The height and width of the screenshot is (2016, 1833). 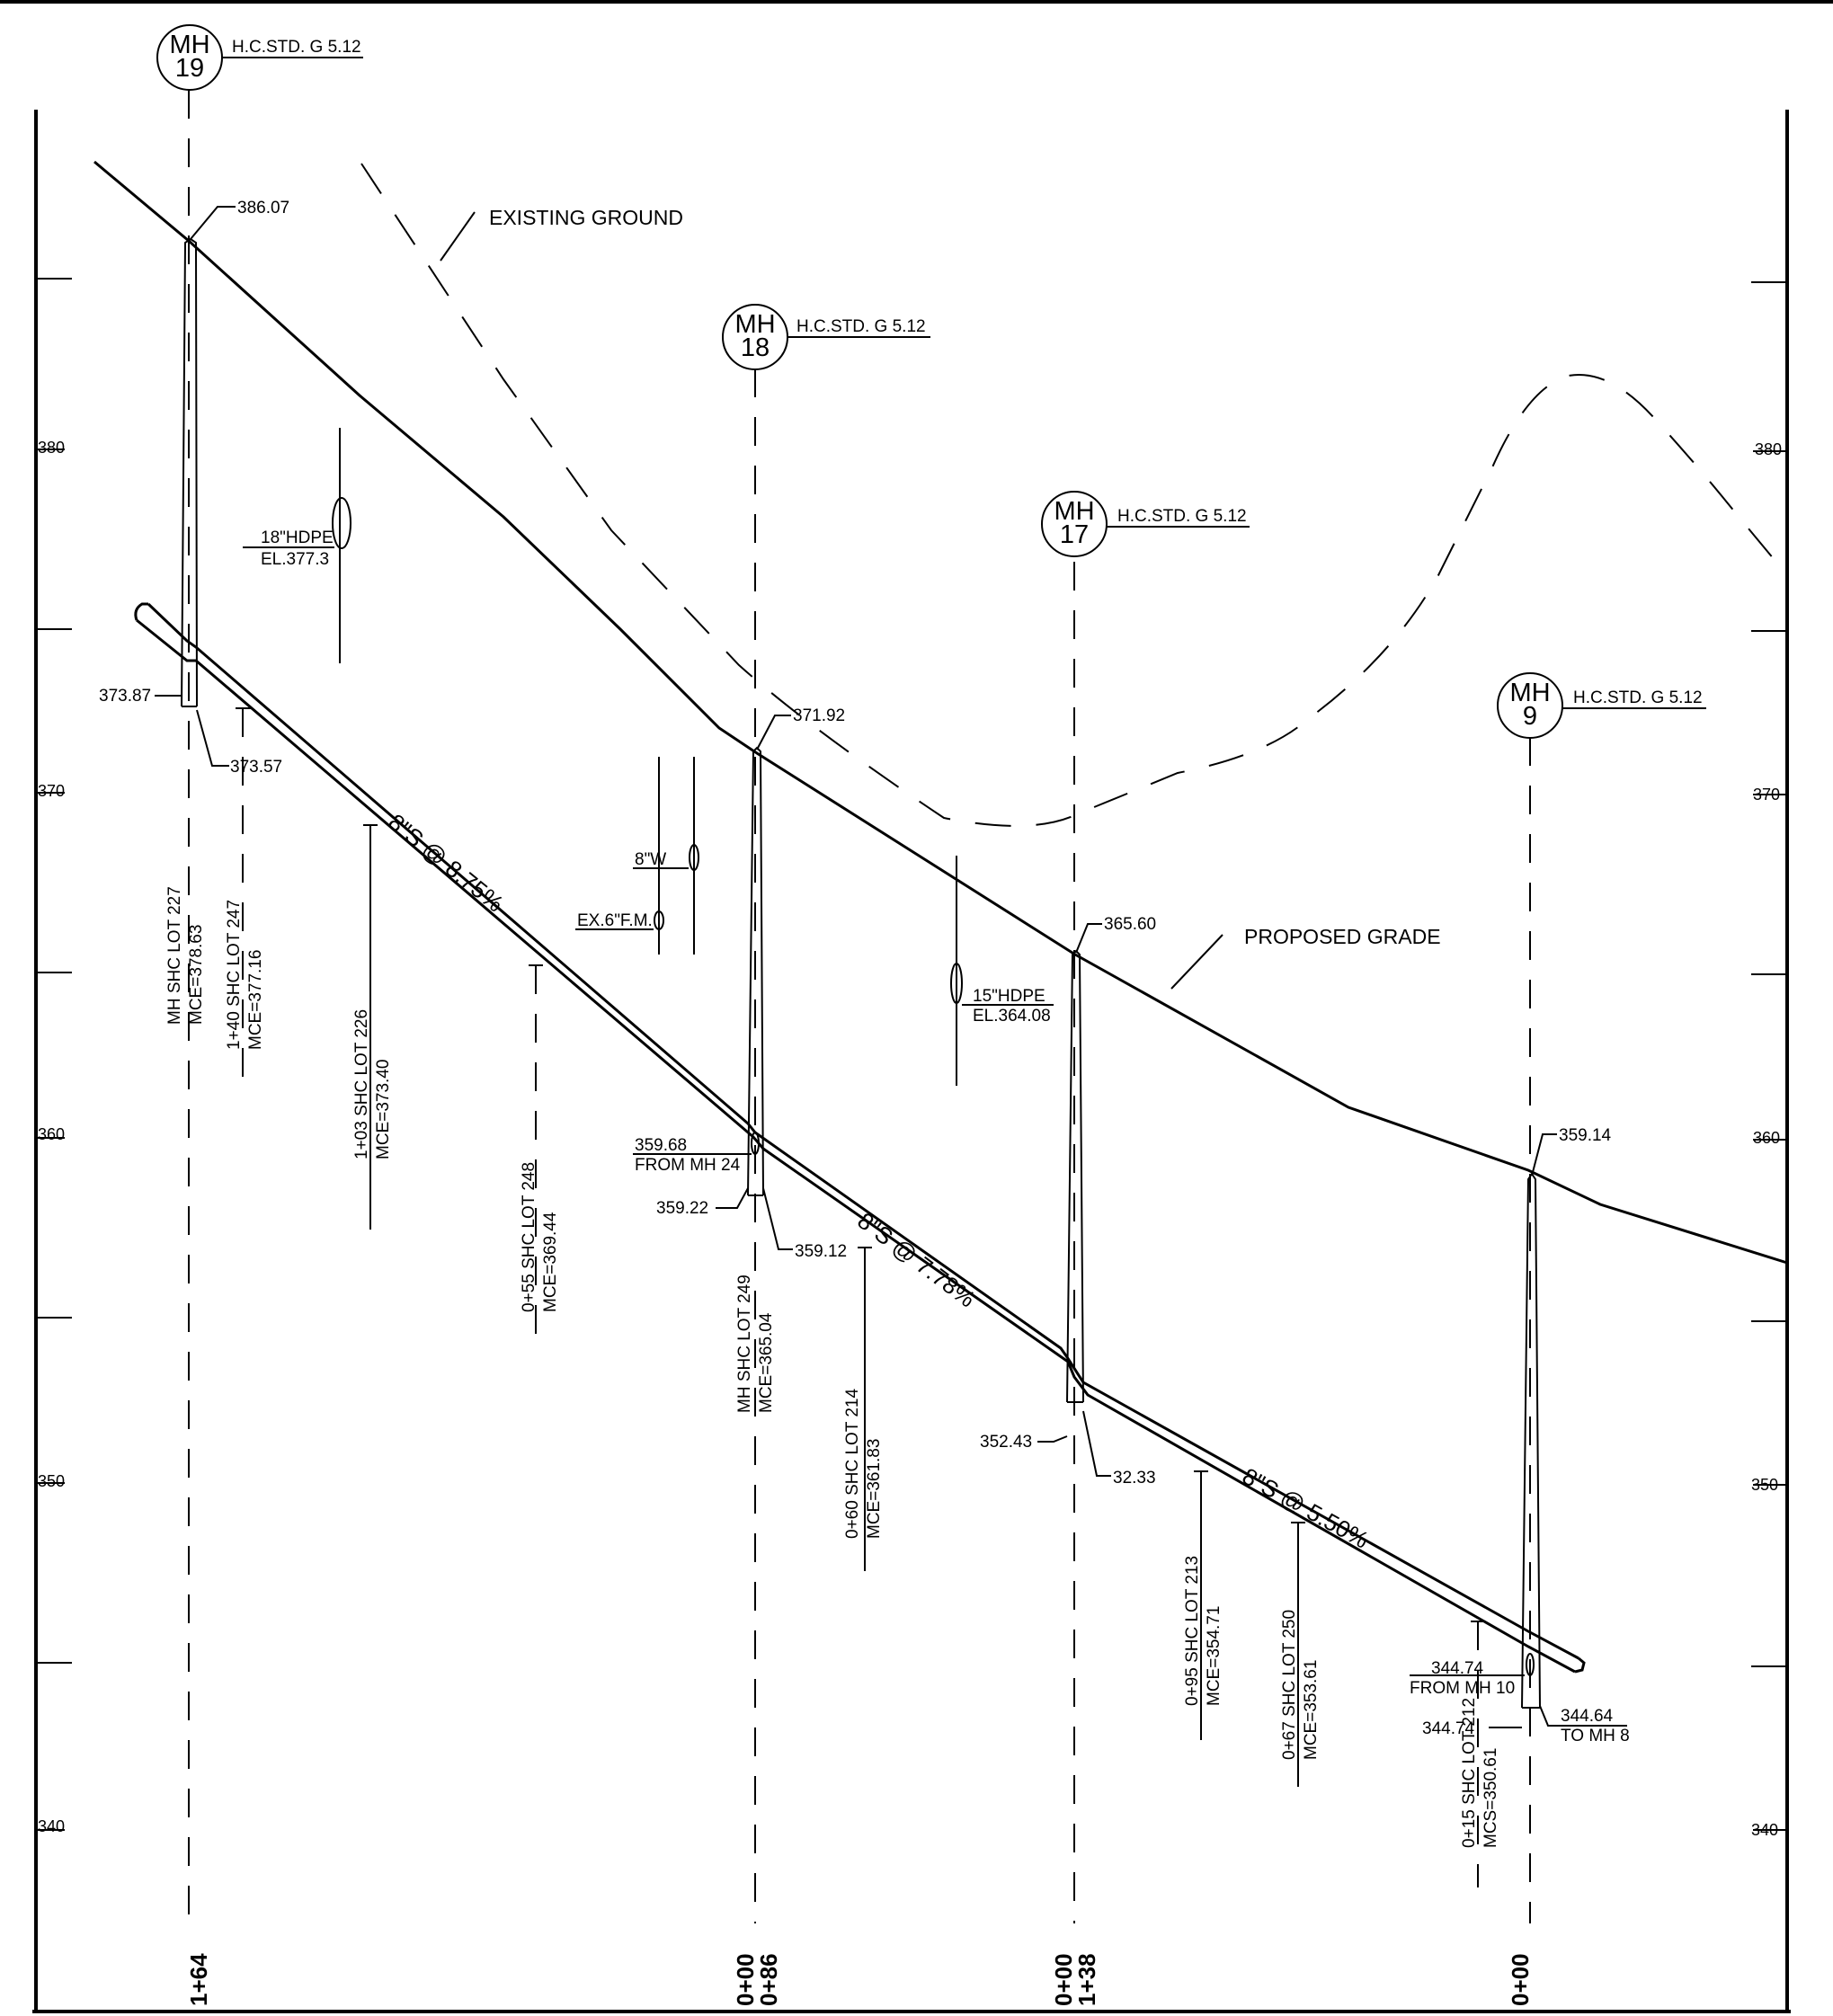 I want to click on pipe-segment-label: 8"S @ 5.50%, so click(x=1306, y=1508).